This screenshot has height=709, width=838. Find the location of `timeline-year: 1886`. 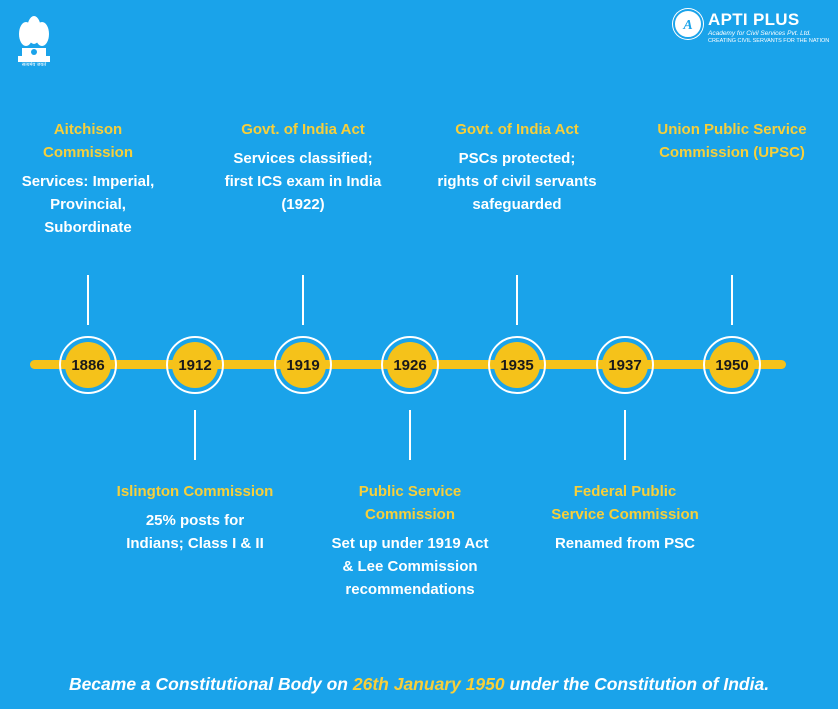

timeline-year: 1886 is located at coordinates (88, 365).